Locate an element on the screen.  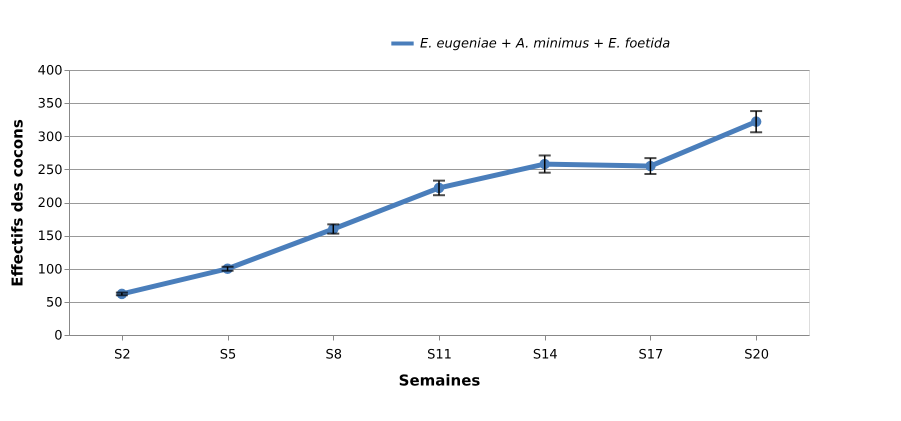
y-tick-label: 200 is located at coordinates (50, 203).